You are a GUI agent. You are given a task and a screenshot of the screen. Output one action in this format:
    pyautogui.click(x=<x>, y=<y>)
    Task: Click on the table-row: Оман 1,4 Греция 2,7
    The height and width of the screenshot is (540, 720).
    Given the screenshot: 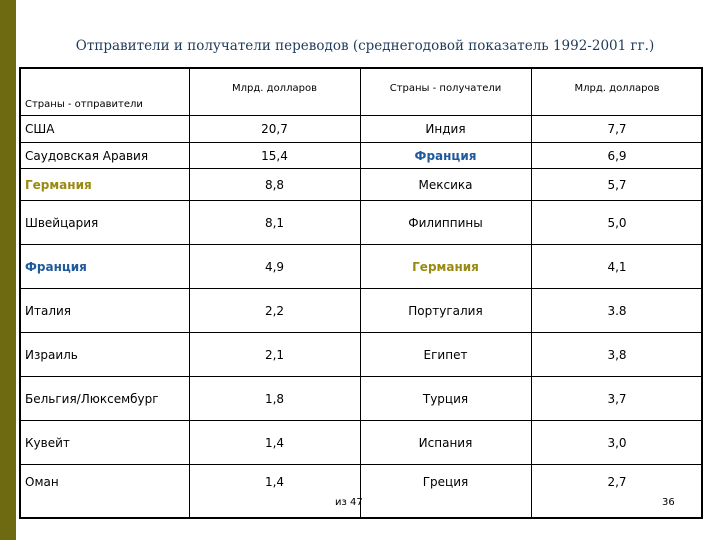 What is the action you would take?
    pyautogui.click(x=361, y=490)
    